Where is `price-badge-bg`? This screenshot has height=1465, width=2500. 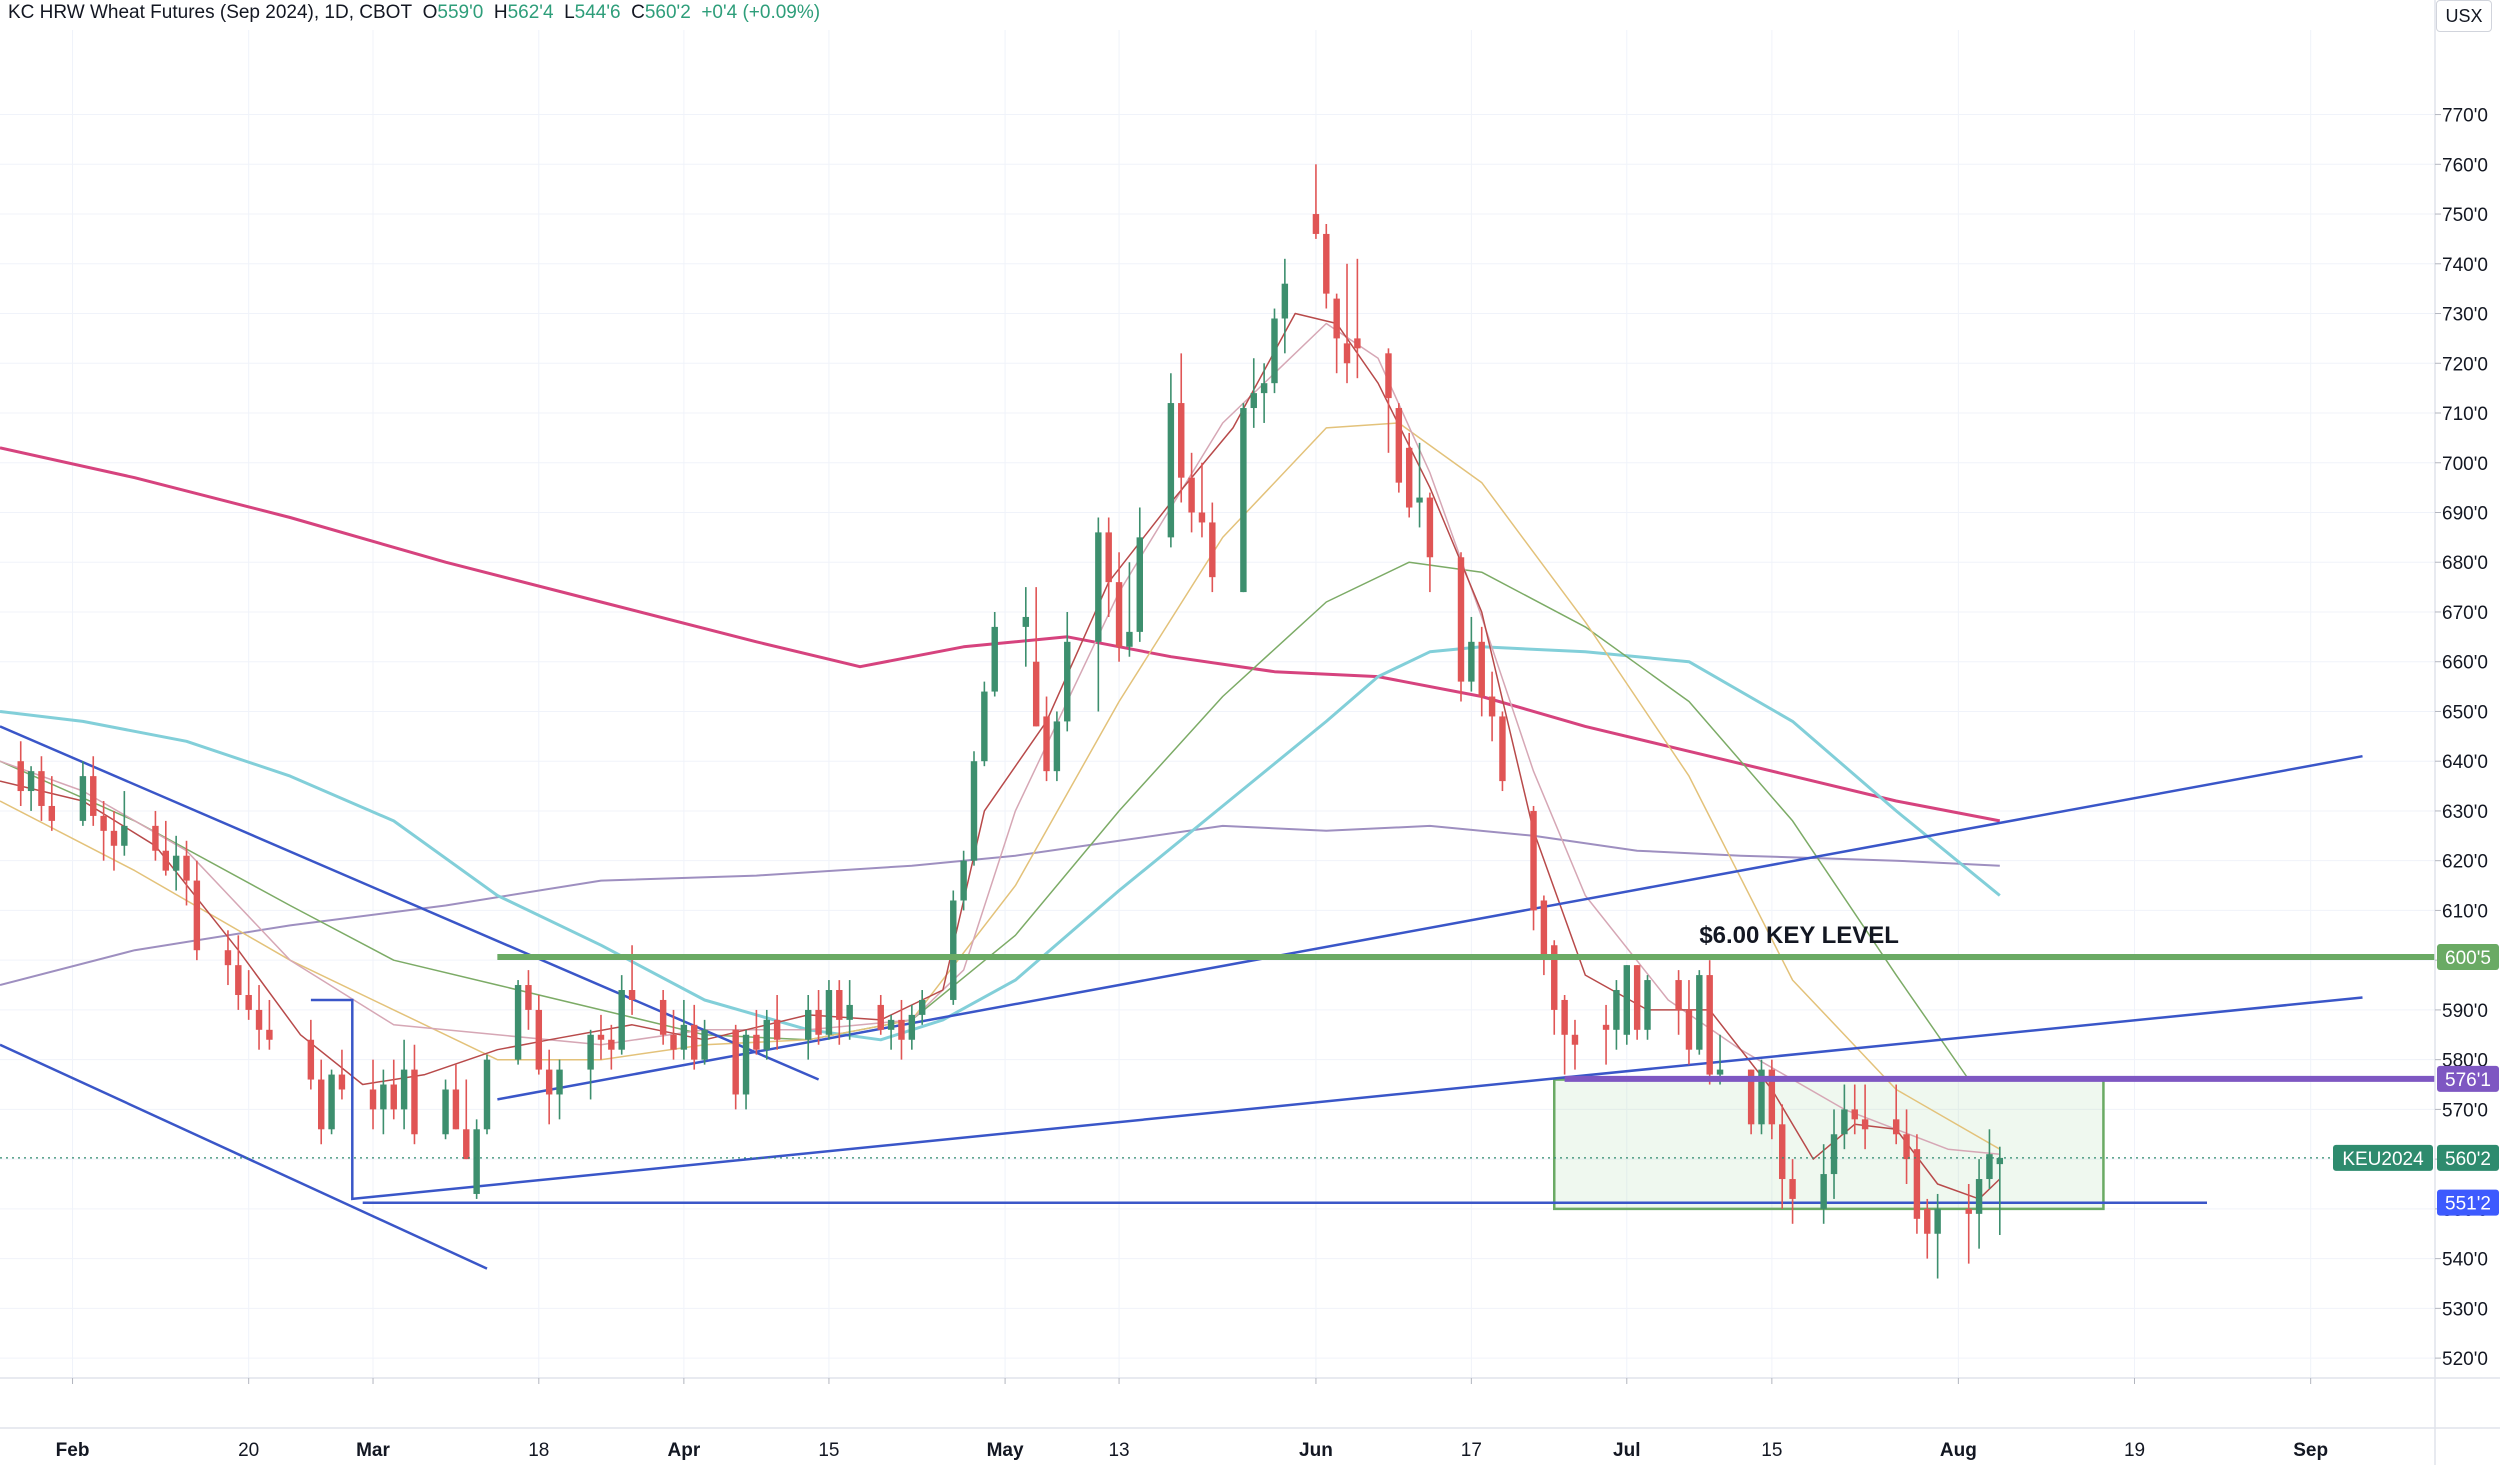 price-badge-bg is located at coordinates (2468, 957).